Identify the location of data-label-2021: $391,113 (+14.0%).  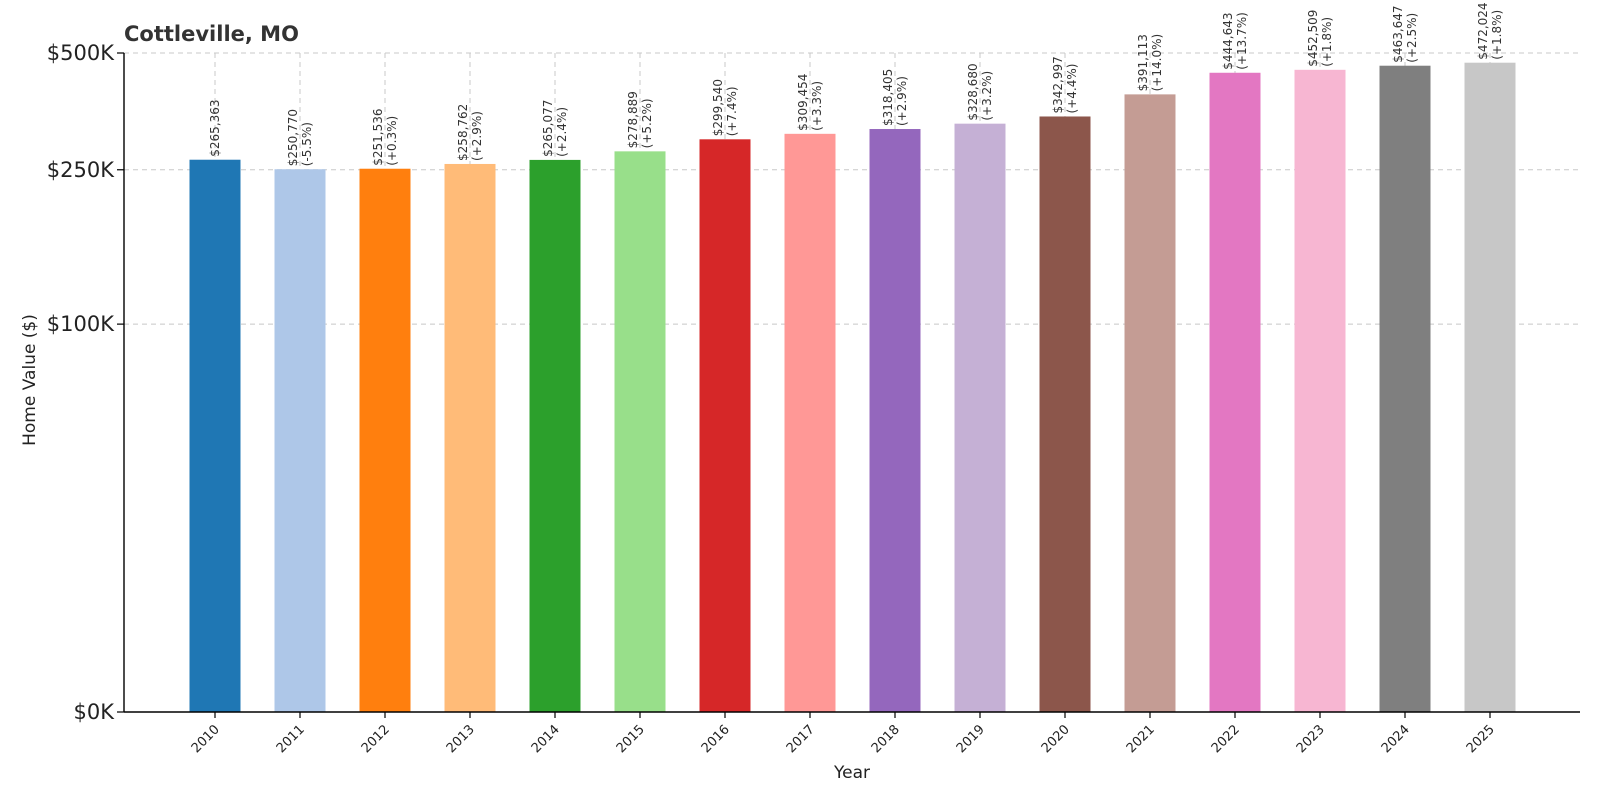
(1150, 63).